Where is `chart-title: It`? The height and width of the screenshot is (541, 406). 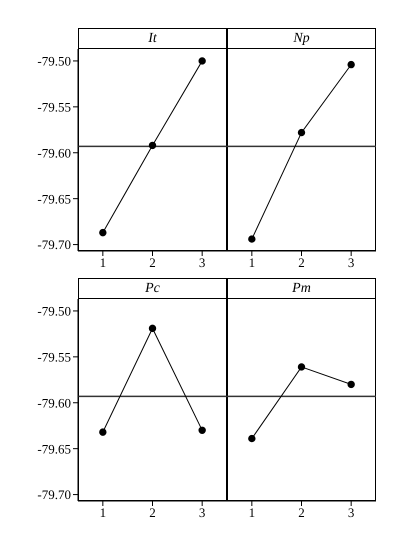
chart-title: It is located at coordinates (152, 38).